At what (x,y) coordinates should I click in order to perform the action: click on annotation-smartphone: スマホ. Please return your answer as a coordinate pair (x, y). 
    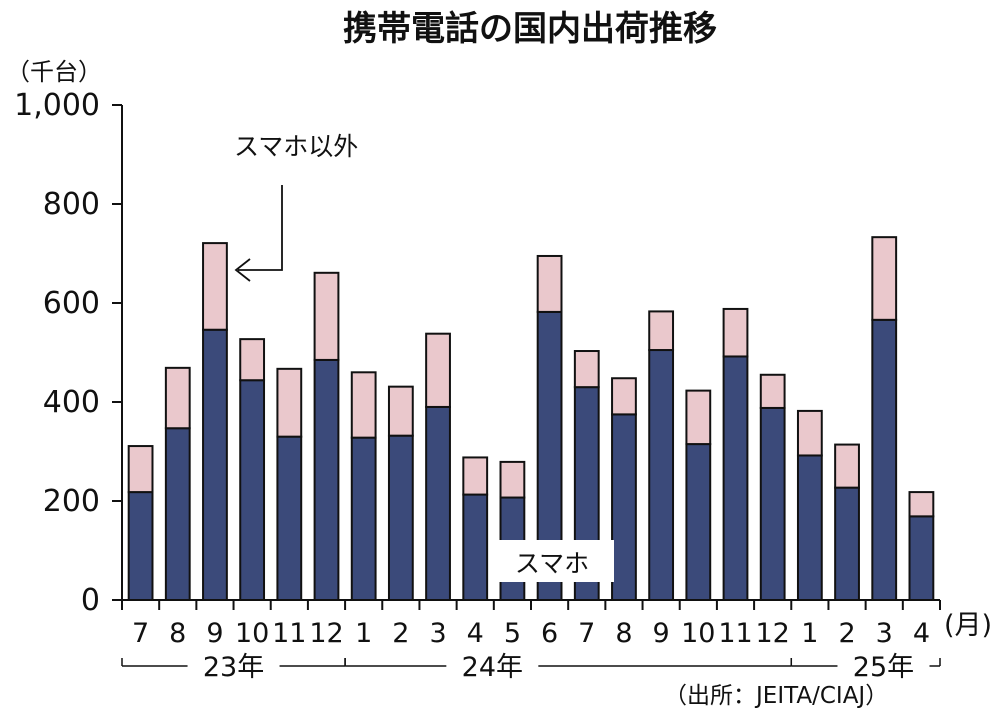
    Looking at the image, I should click on (552, 563).